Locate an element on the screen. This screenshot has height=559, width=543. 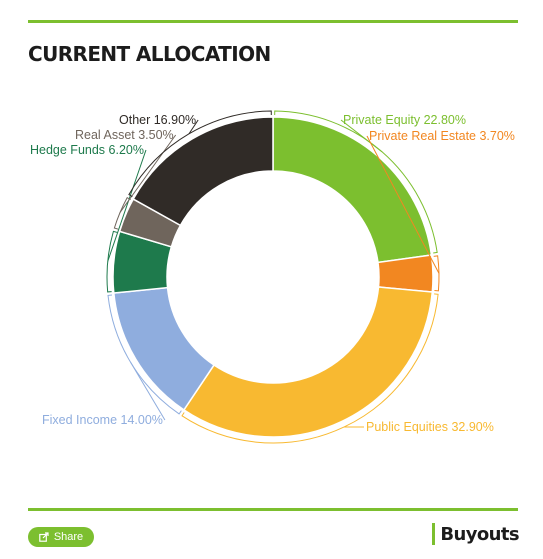
connector-private-equity is located at coordinates (361, 136).